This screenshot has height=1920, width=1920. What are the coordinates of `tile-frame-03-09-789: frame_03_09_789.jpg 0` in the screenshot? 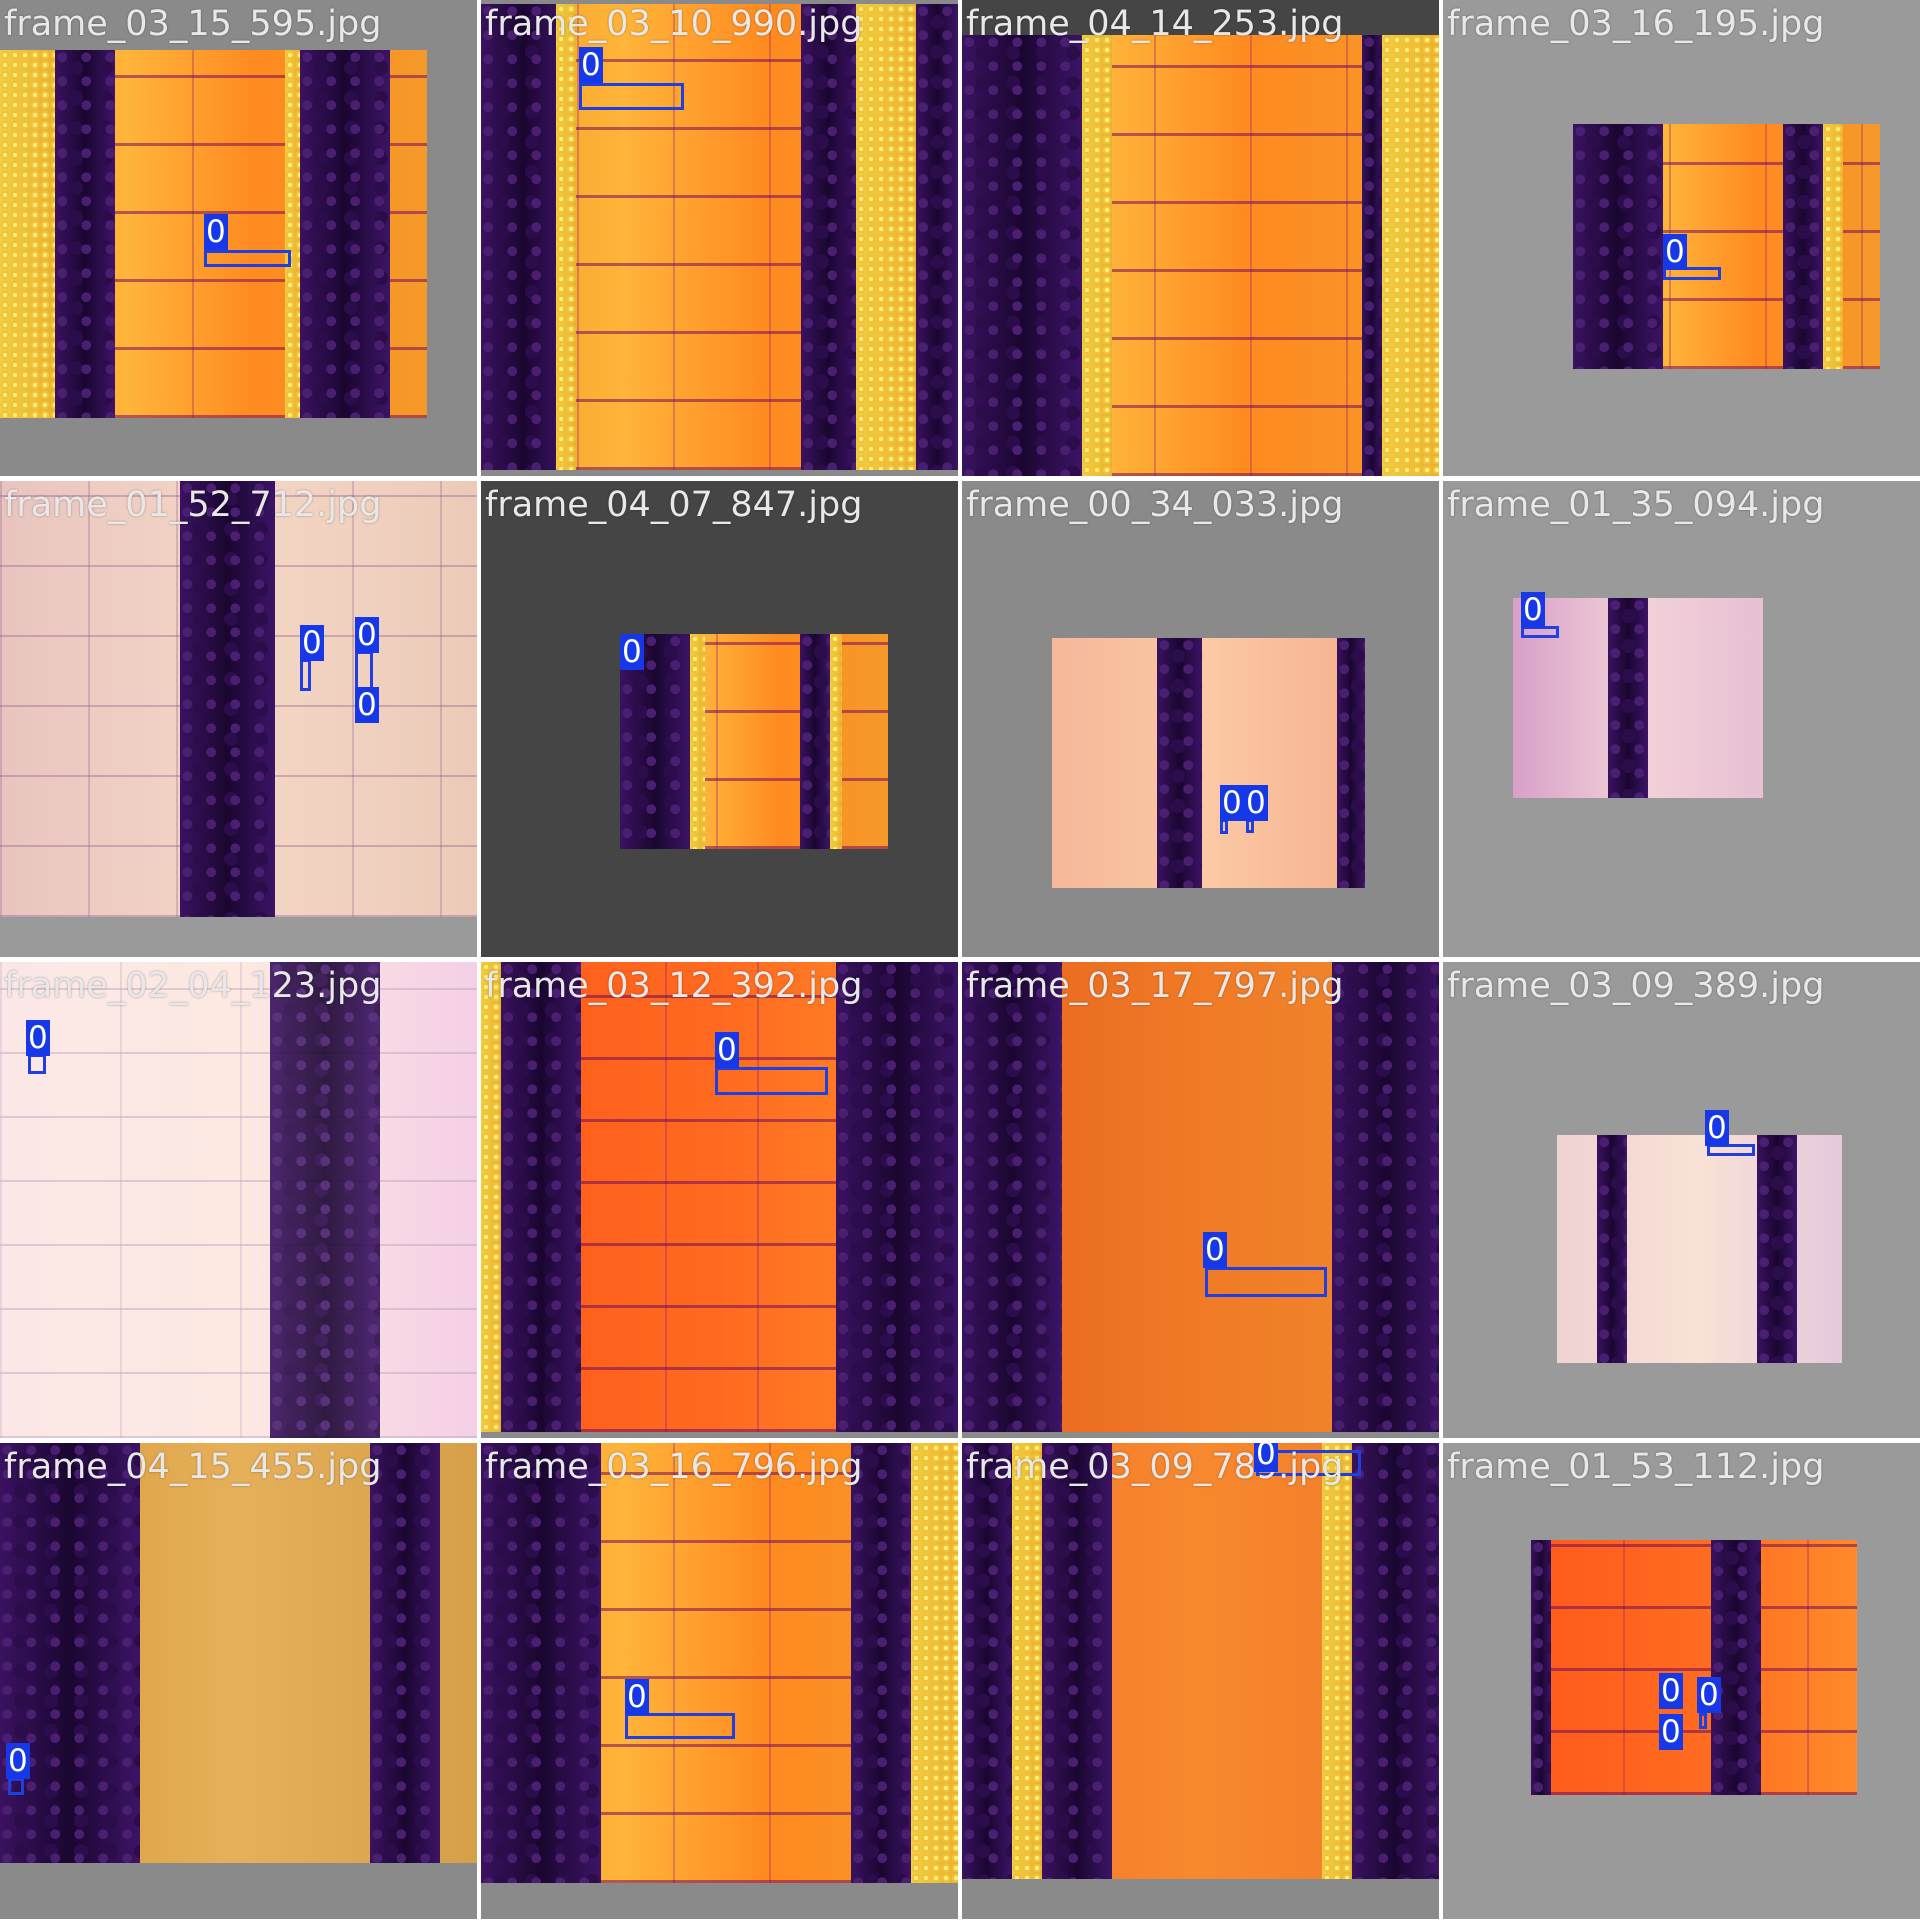 It's located at (1200, 1681).